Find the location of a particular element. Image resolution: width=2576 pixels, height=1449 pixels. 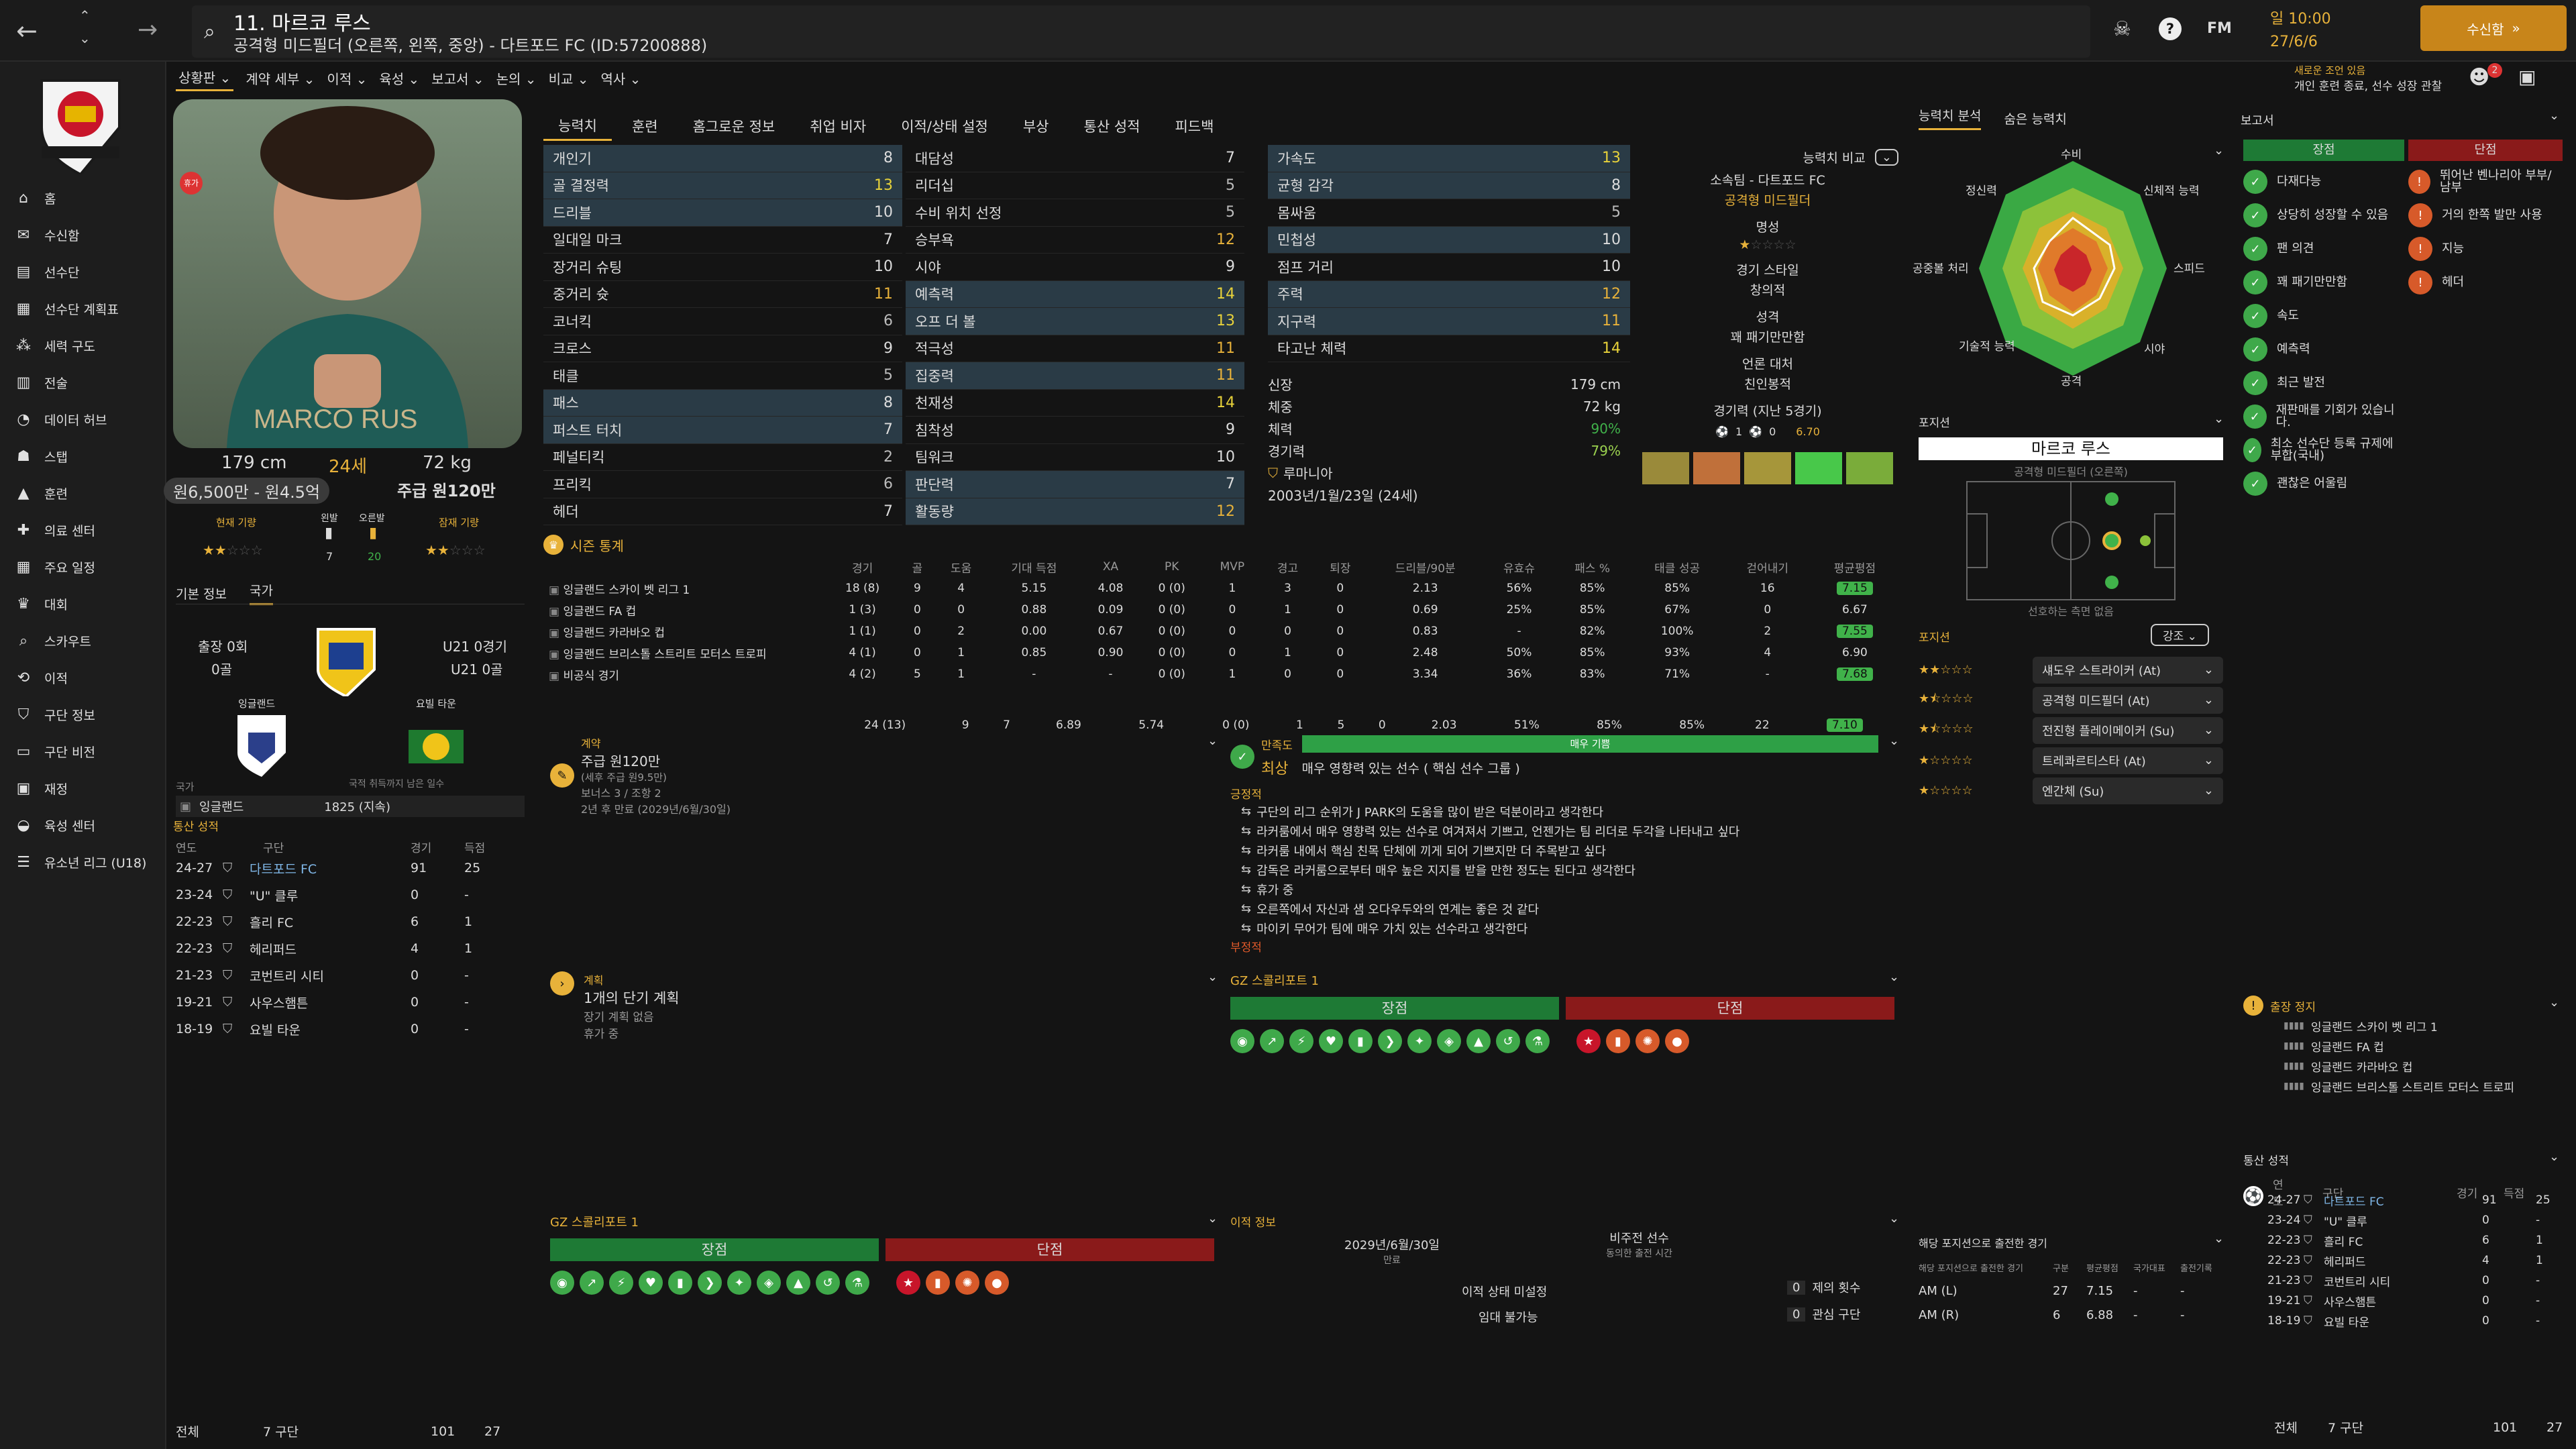

career-right-row: 18-19 ⛉ 요빌 타운 0 - is located at coordinates (2415, 1321).